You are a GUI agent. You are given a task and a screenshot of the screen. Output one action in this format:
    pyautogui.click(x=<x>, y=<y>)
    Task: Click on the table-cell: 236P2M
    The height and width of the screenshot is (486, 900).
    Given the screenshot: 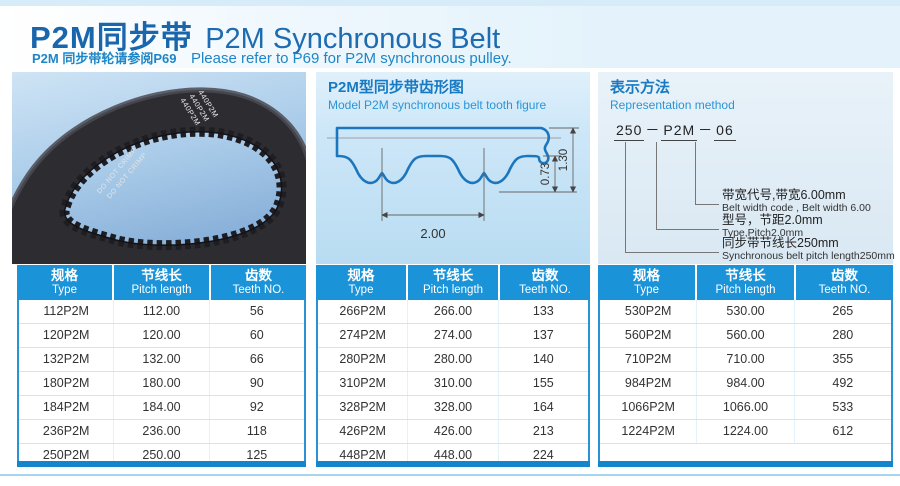 What is the action you would take?
    pyautogui.click(x=67, y=431)
    